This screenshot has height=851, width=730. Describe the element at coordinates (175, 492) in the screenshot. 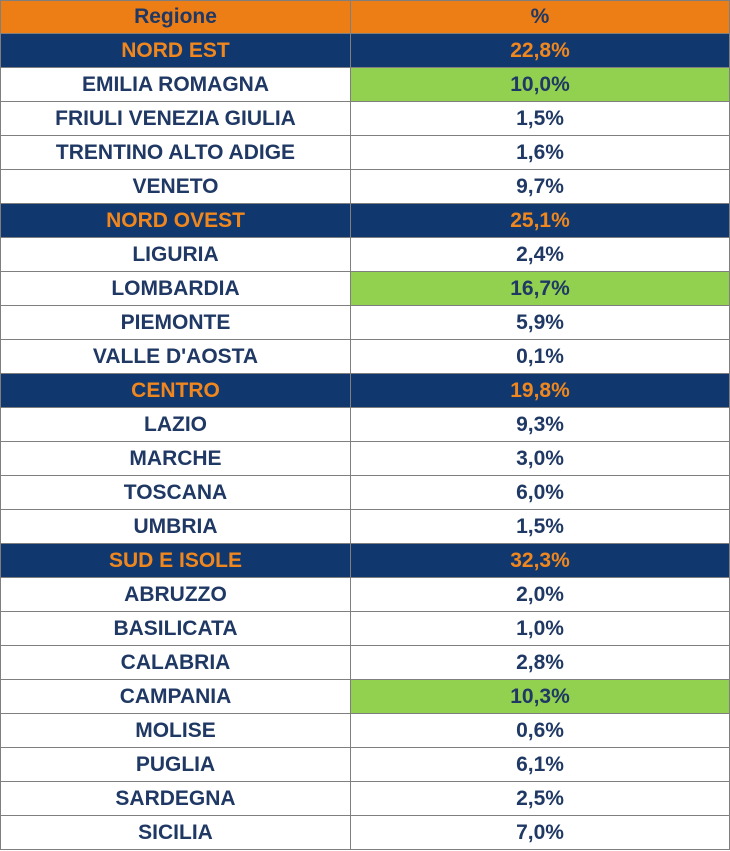

I see `region-name-cell: TOSCANA` at that location.